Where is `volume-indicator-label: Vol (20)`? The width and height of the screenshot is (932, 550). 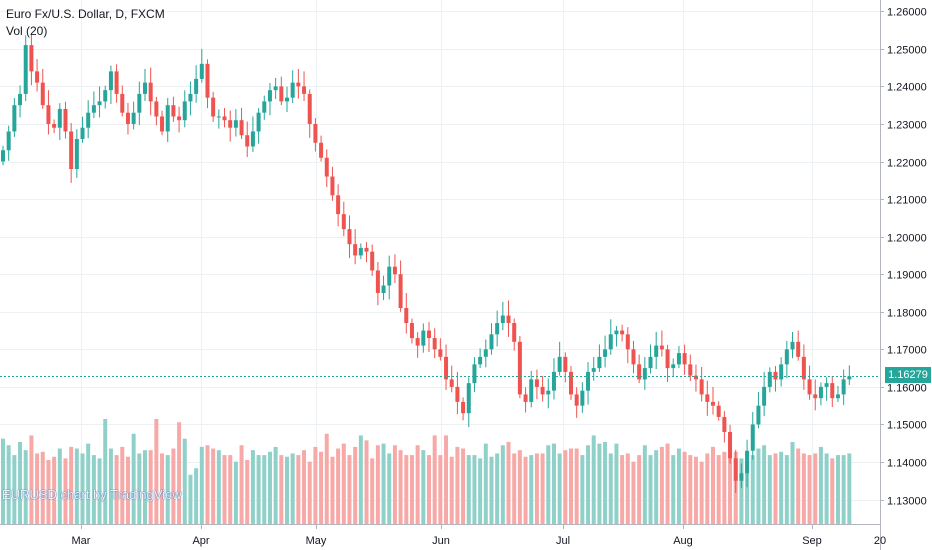 volume-indicator-label: Vol (20) is located at coordinates (27, 31).